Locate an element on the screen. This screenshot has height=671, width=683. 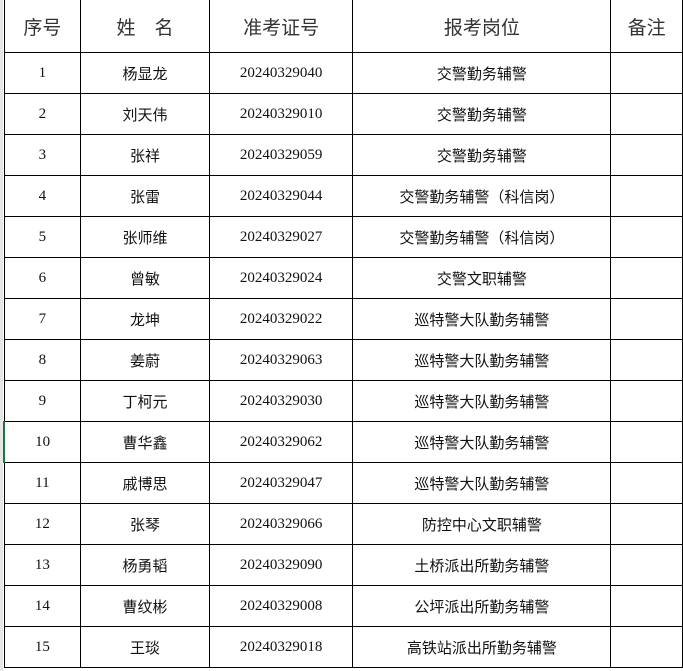
cell-no: 6 is located at coordinates (42, 278).